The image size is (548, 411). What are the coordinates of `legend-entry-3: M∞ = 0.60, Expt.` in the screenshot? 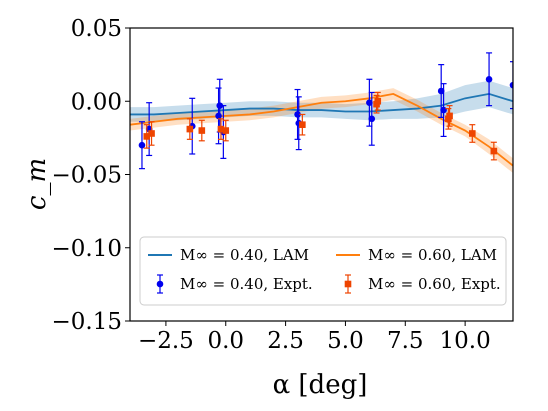 It's located at (422, 284).